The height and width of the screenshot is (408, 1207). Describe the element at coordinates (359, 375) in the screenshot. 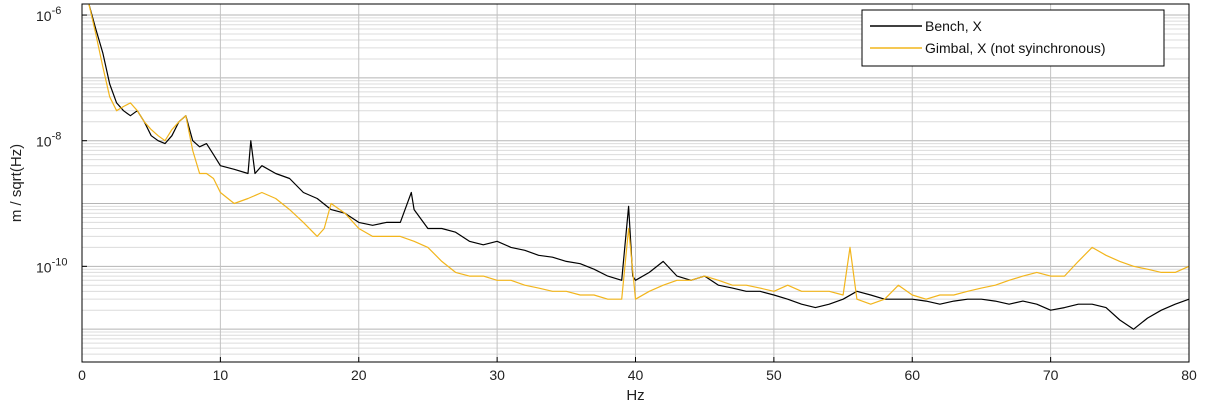

I see `x-tick-label: 20` at that location.